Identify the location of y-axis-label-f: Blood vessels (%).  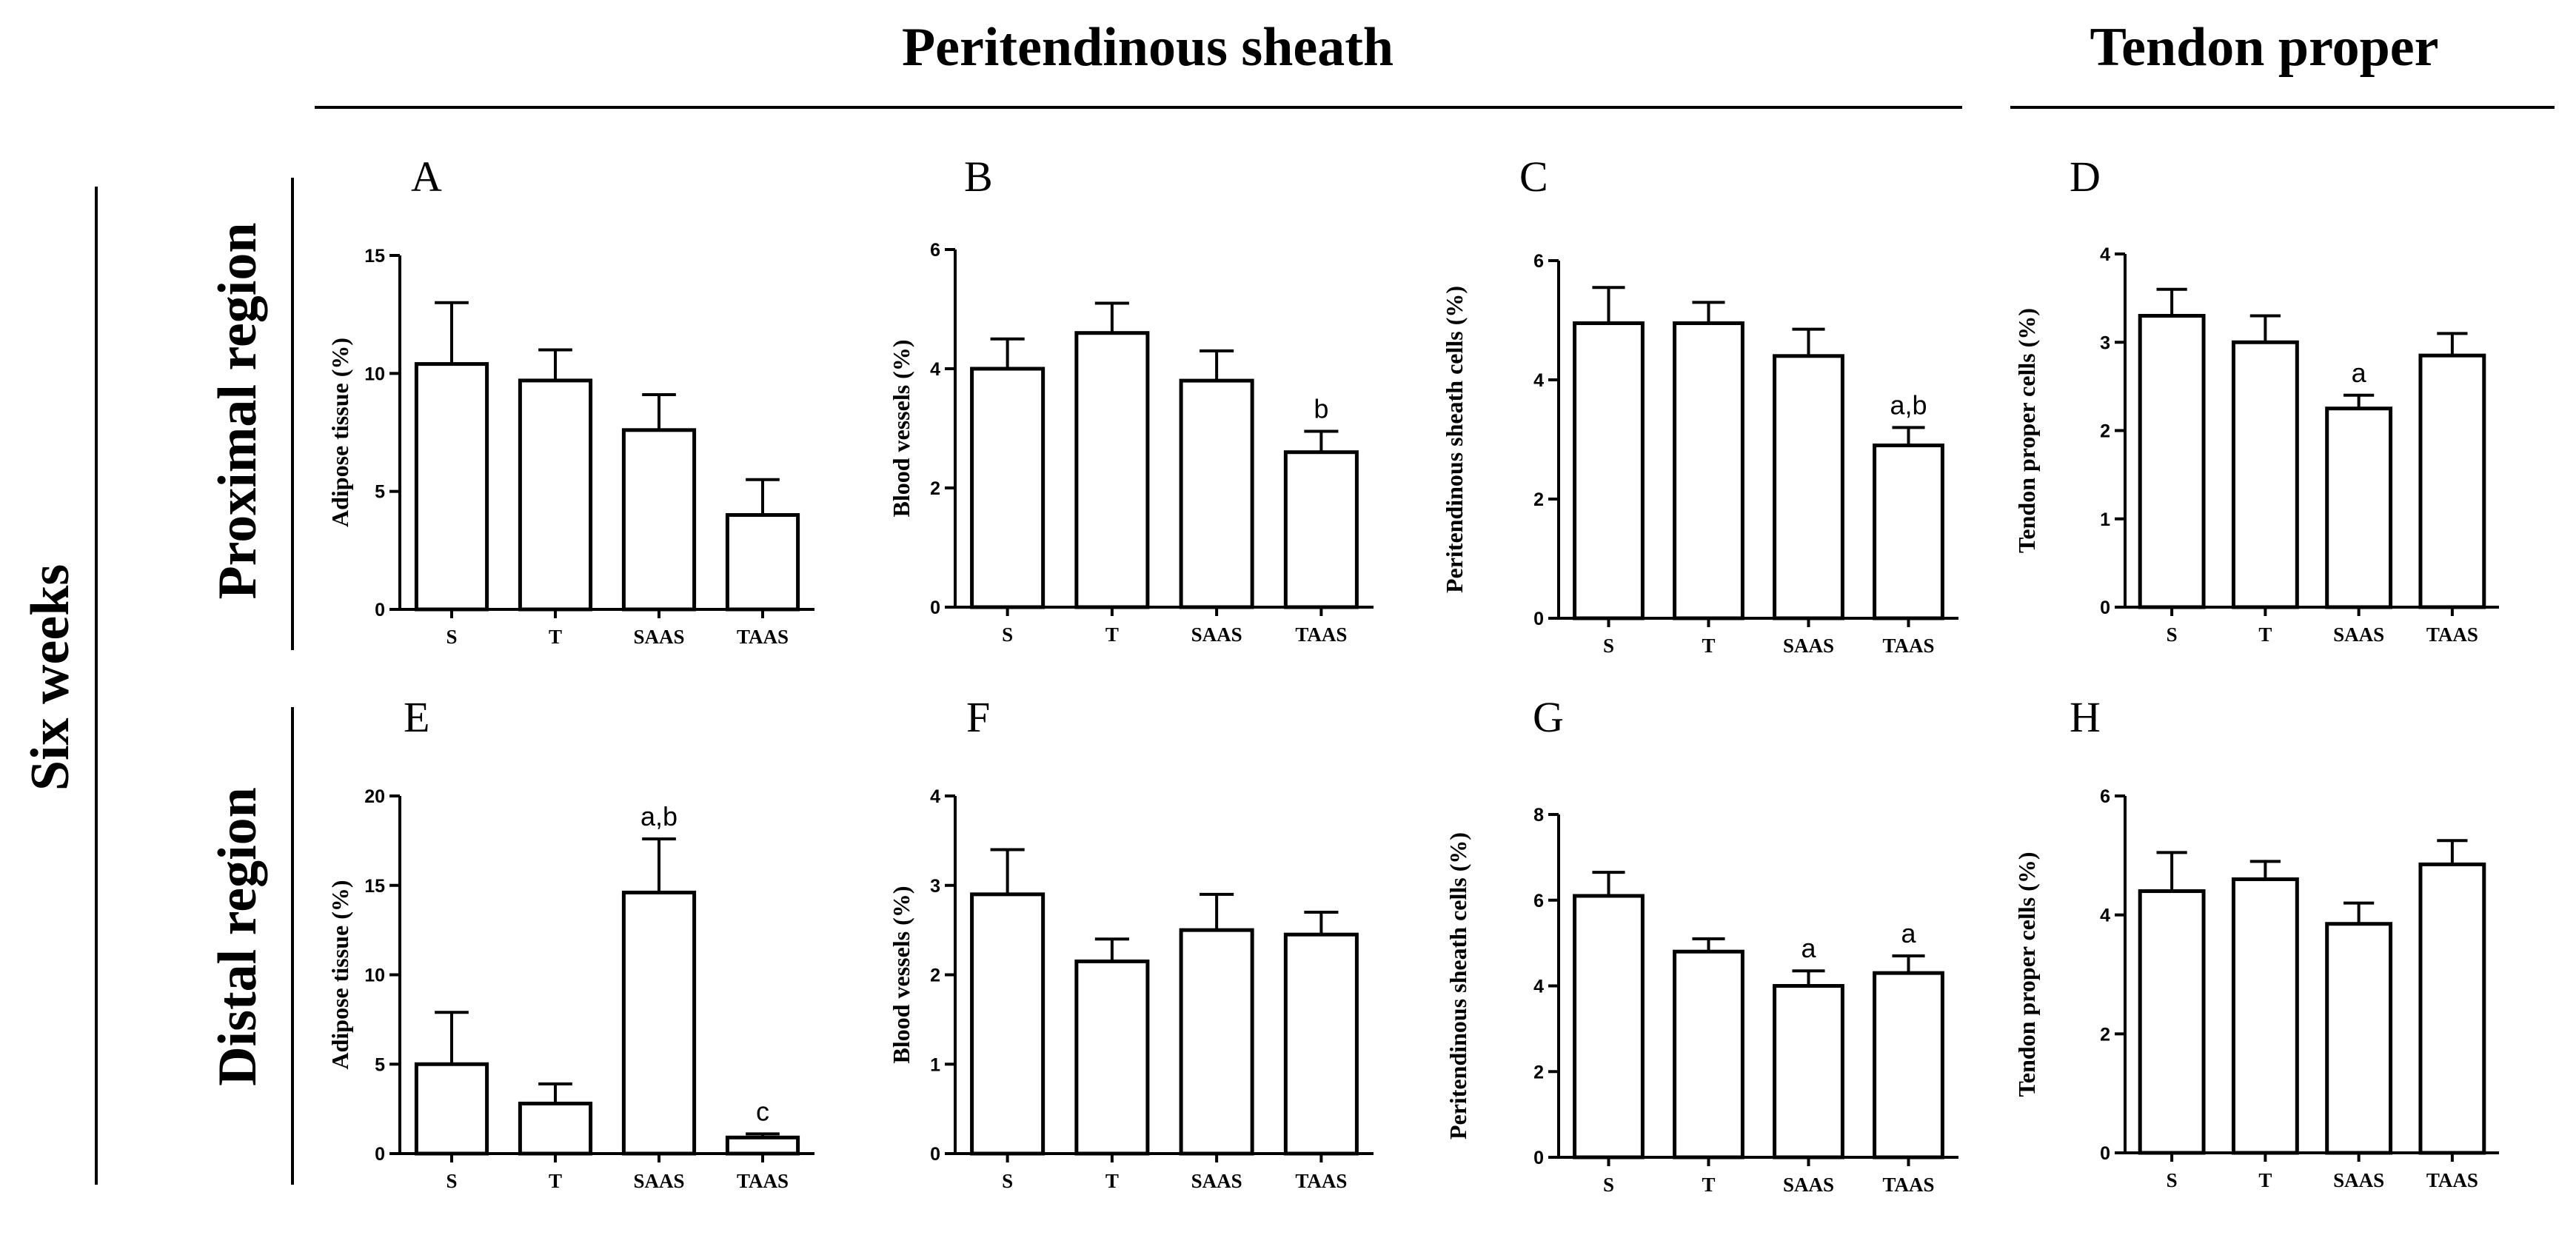
(901, 975).